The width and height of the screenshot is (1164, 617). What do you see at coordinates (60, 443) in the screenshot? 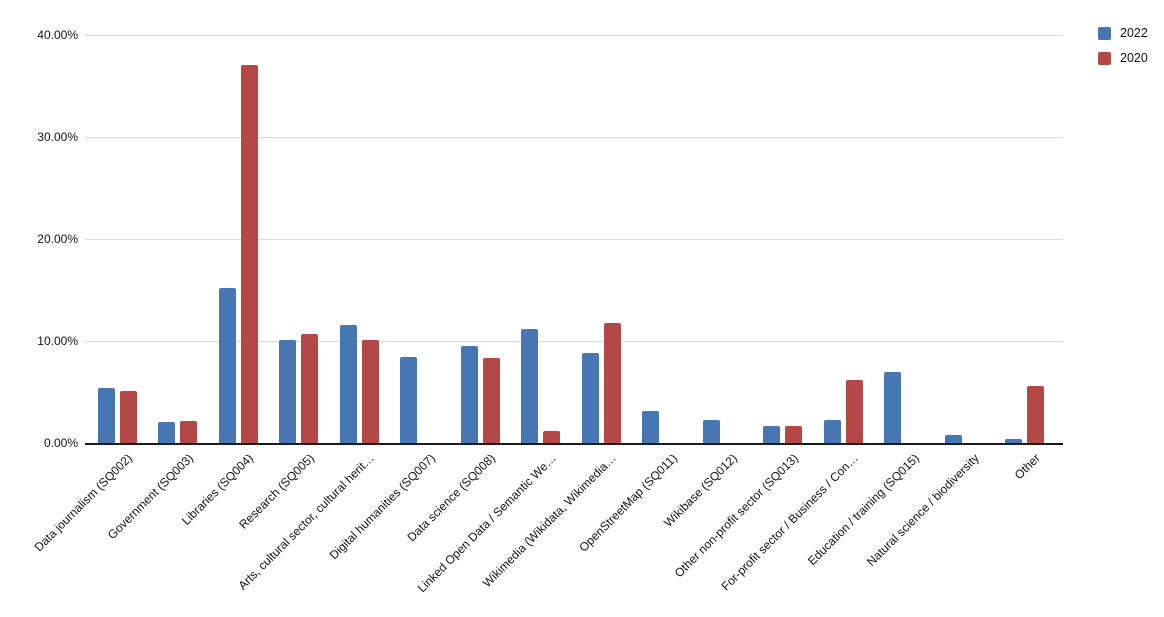
I see `y-axis-tick-label: 0.00%` at bounding box center [60, 443].